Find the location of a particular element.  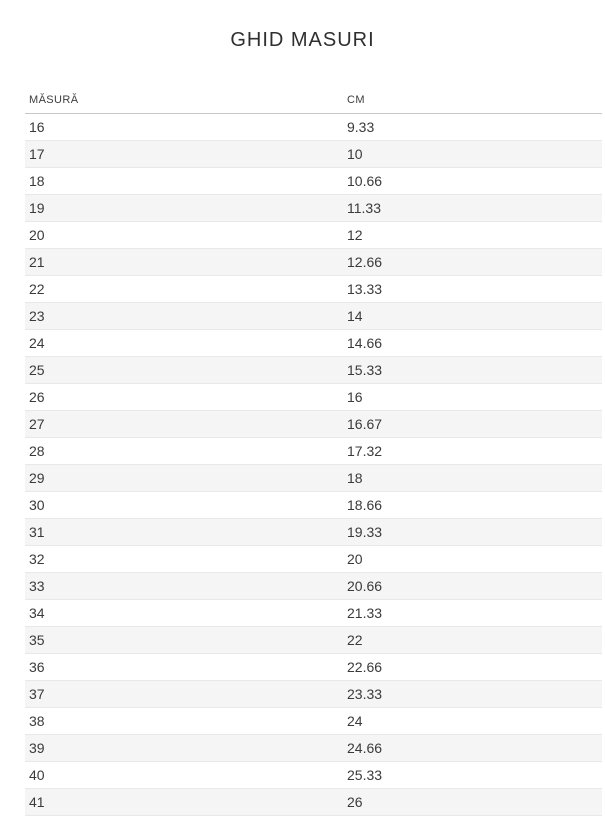

header-row: MĂSURĂ CM is located at coordinates (313, 102).